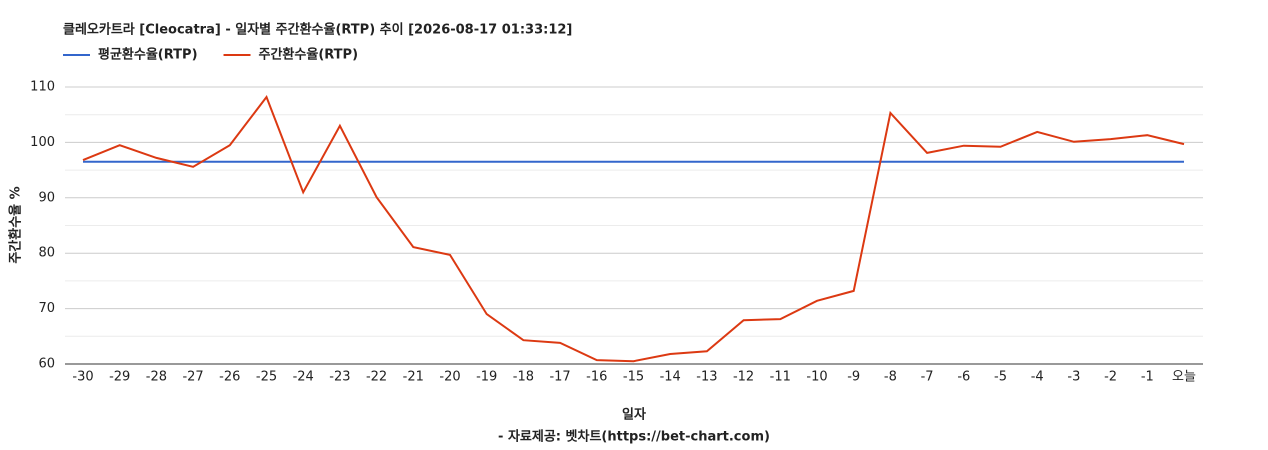 This screenshot has width=1268, height=450. What do you see at coordinates (596, 377) in the screenshot?
I see `x-tick-label: -16` at bounding box center [596, 377].